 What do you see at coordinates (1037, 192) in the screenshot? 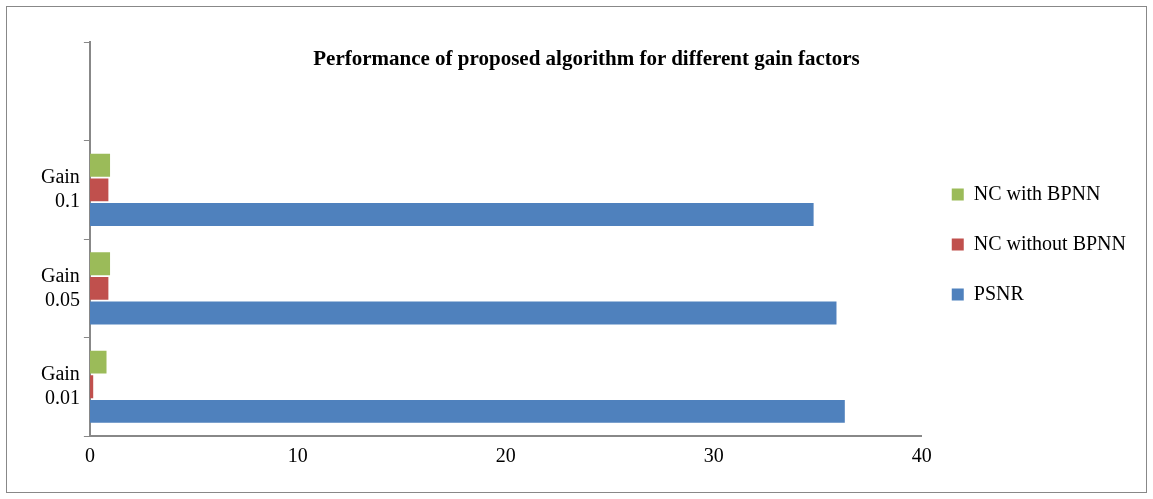
I see `legend-label: NC with BPNN` at bounding box center [1037, 192].